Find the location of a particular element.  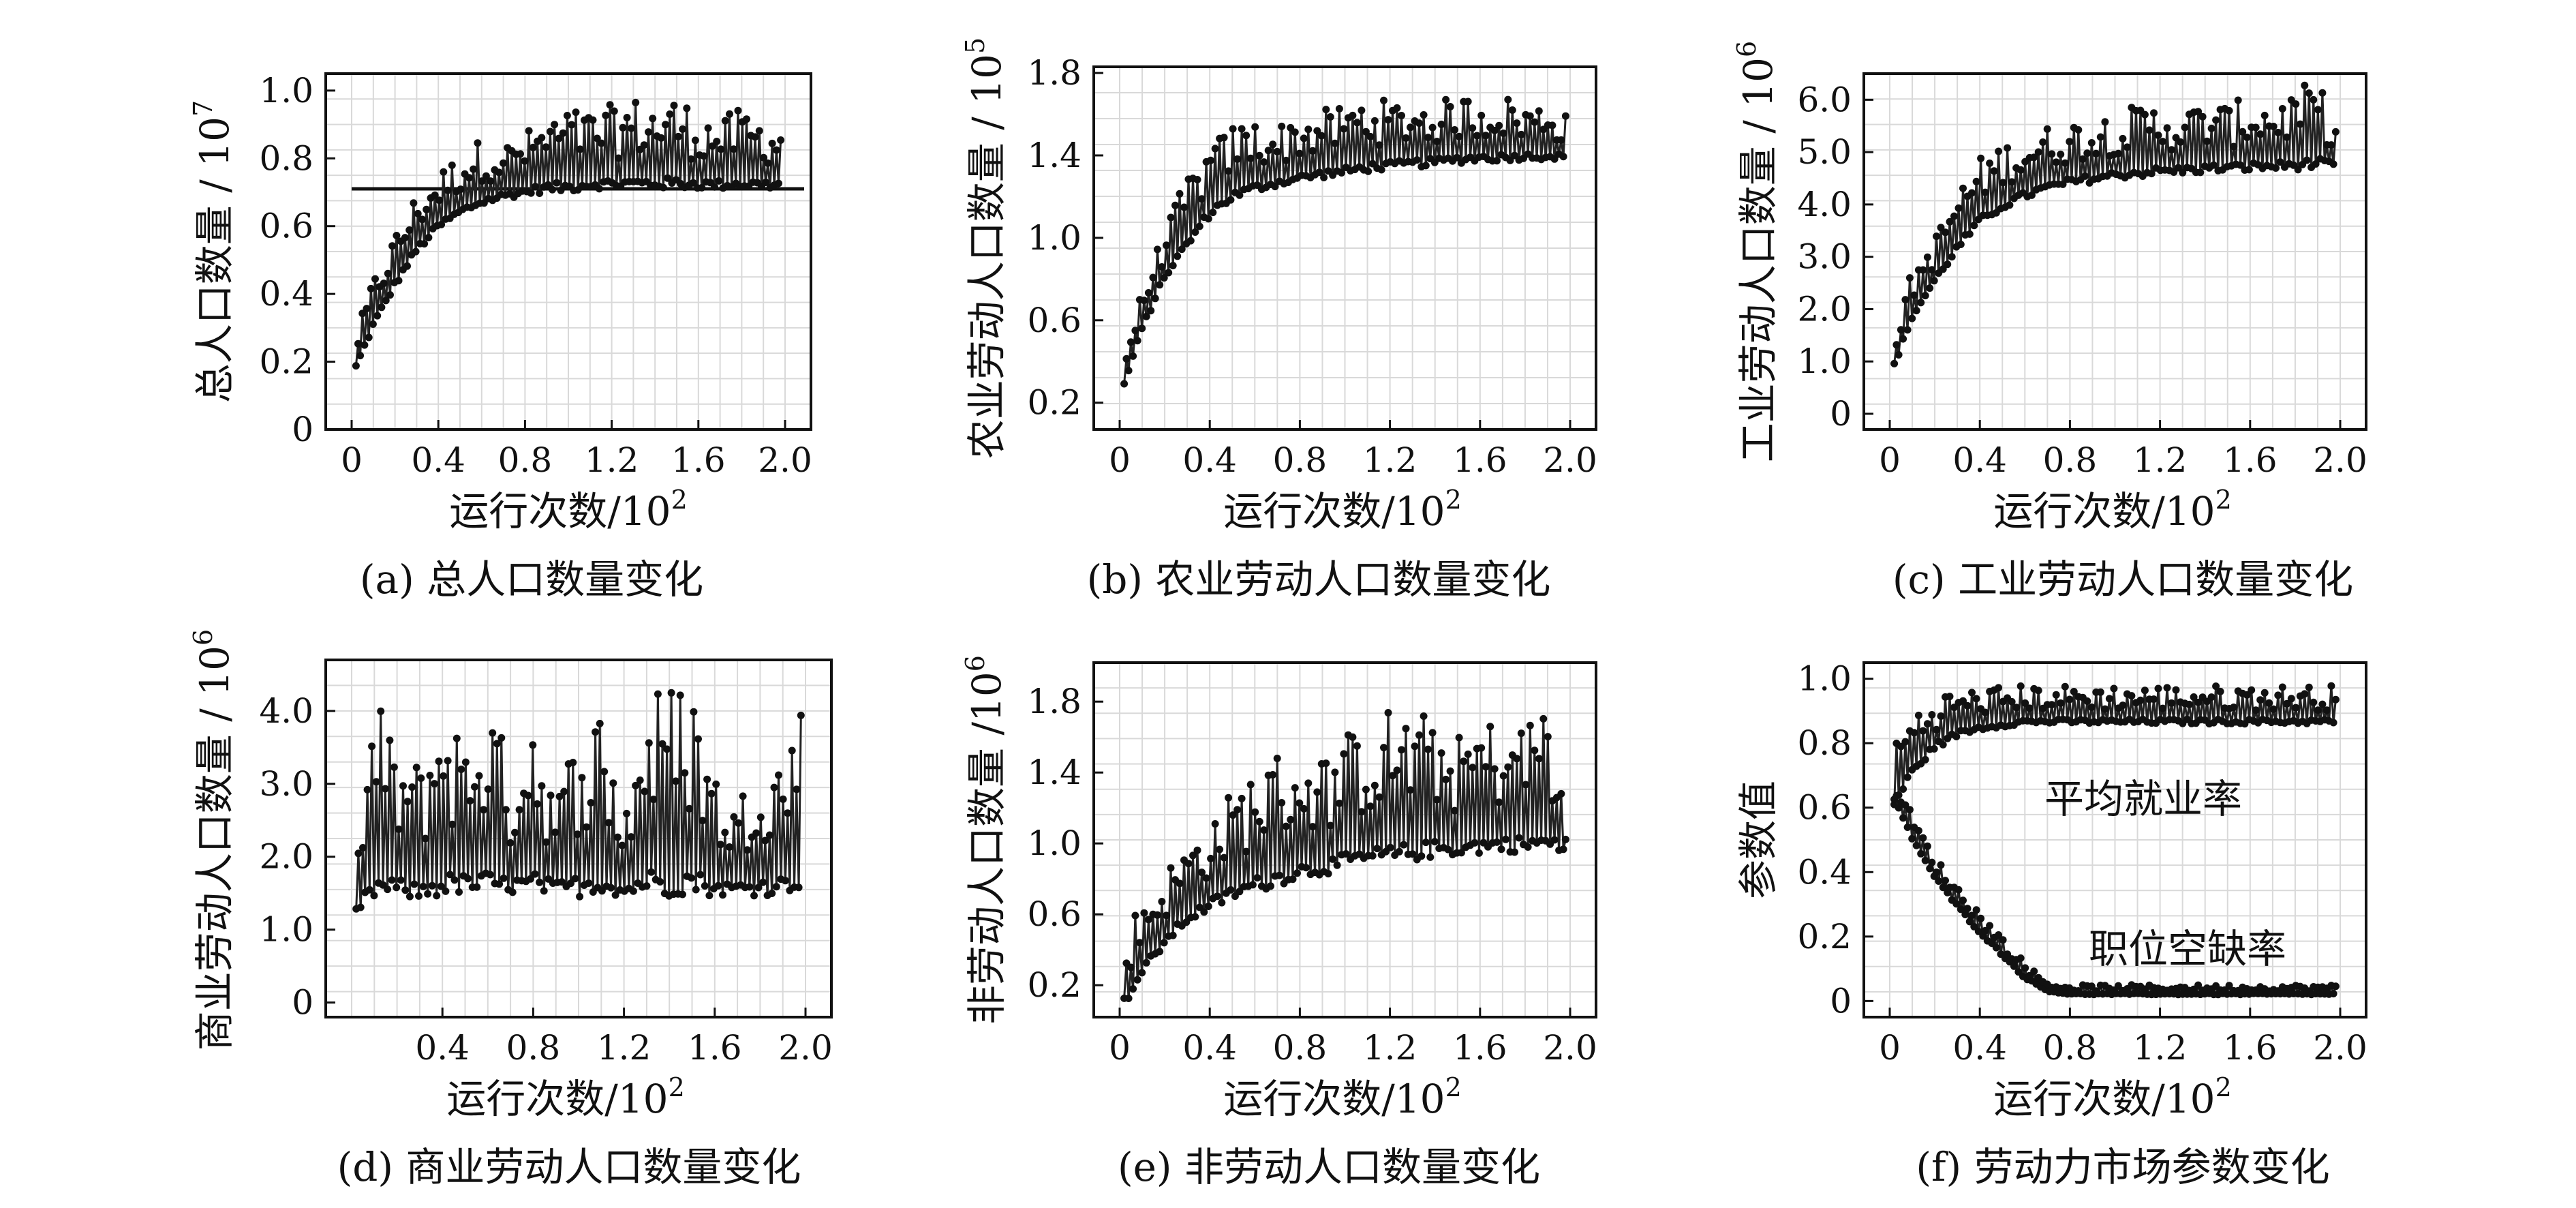

panel-e-data is located at coordinates (1344, 855).